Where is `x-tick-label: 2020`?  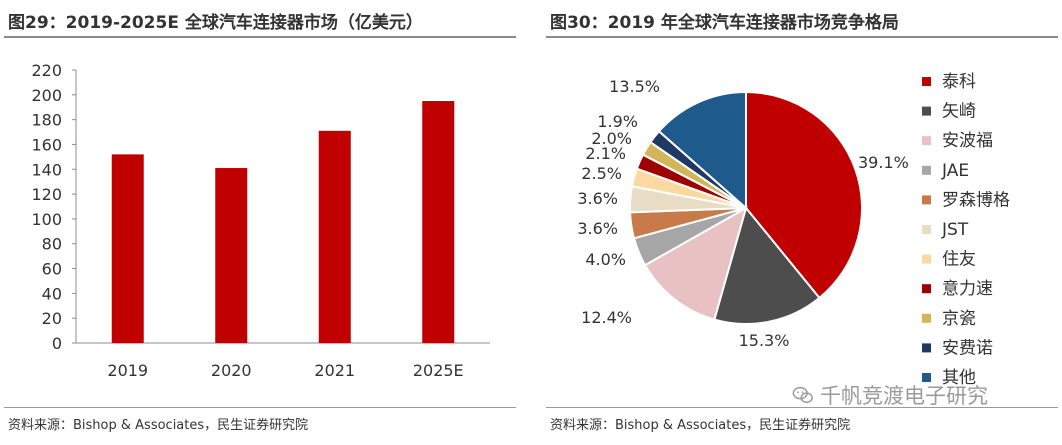 x-tick-label: 2020 is located at coordinates (231, 370).